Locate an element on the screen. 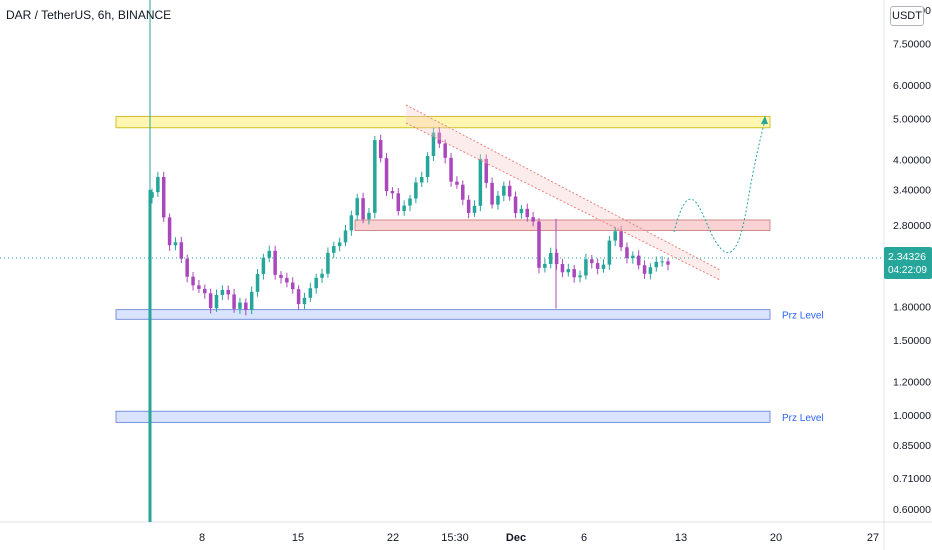 This screenshot has width=932, height=550. y-tick-label: 1.50000 is located at coordinates (912, 341).